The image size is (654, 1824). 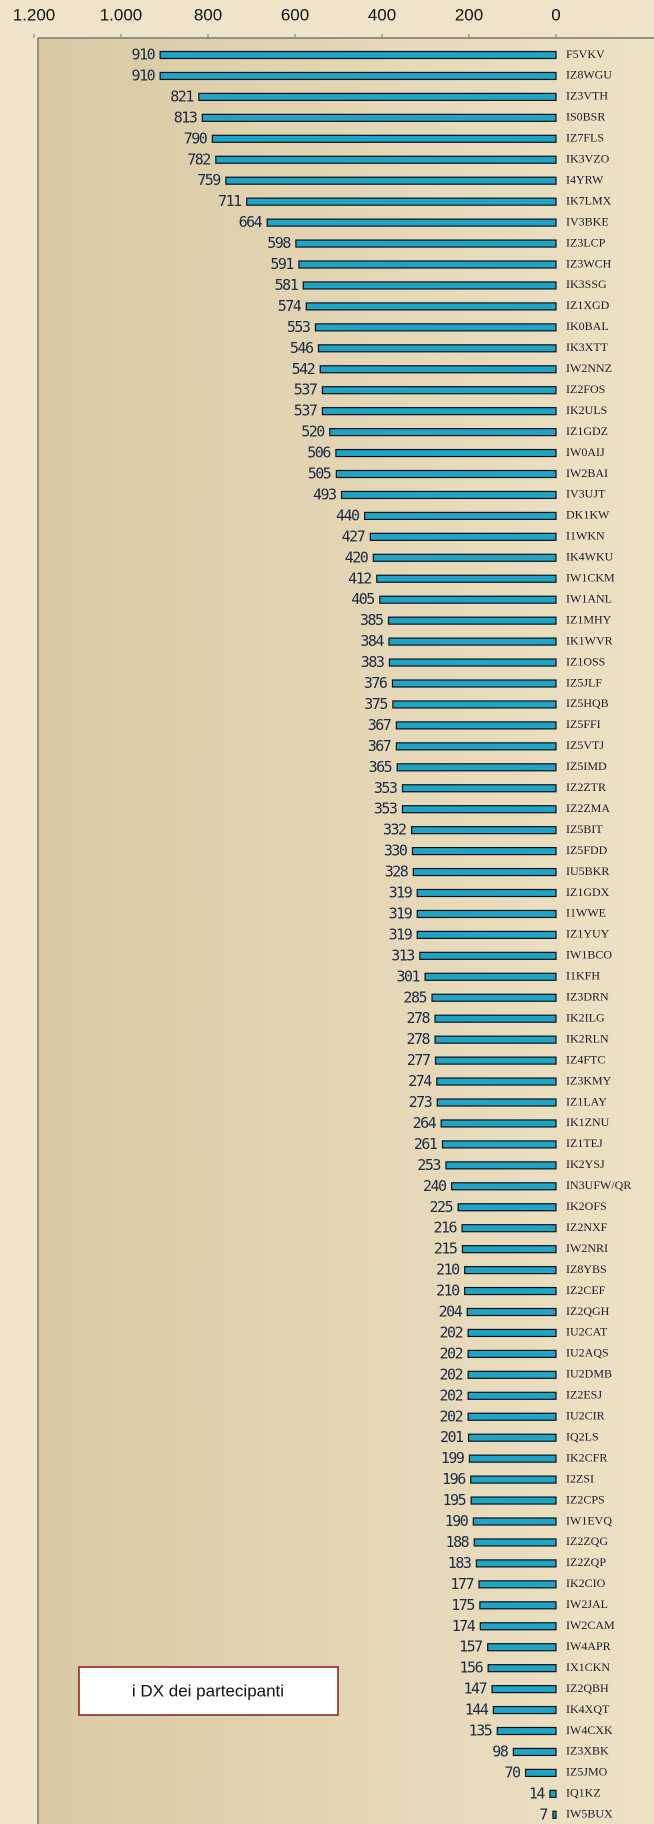 I want to click on value-label: 199, so click(x=453, y=1458).